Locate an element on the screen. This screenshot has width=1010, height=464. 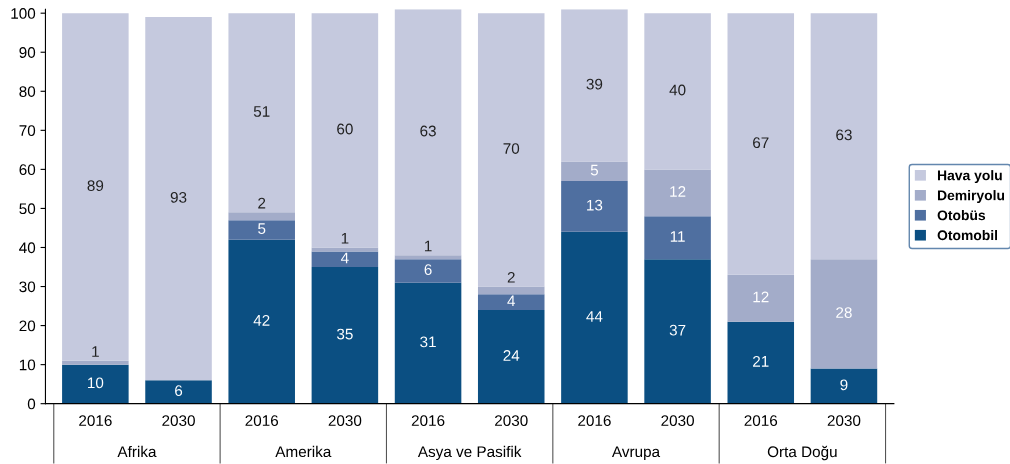
data-label: 10 is located at coordinates (96, 383).